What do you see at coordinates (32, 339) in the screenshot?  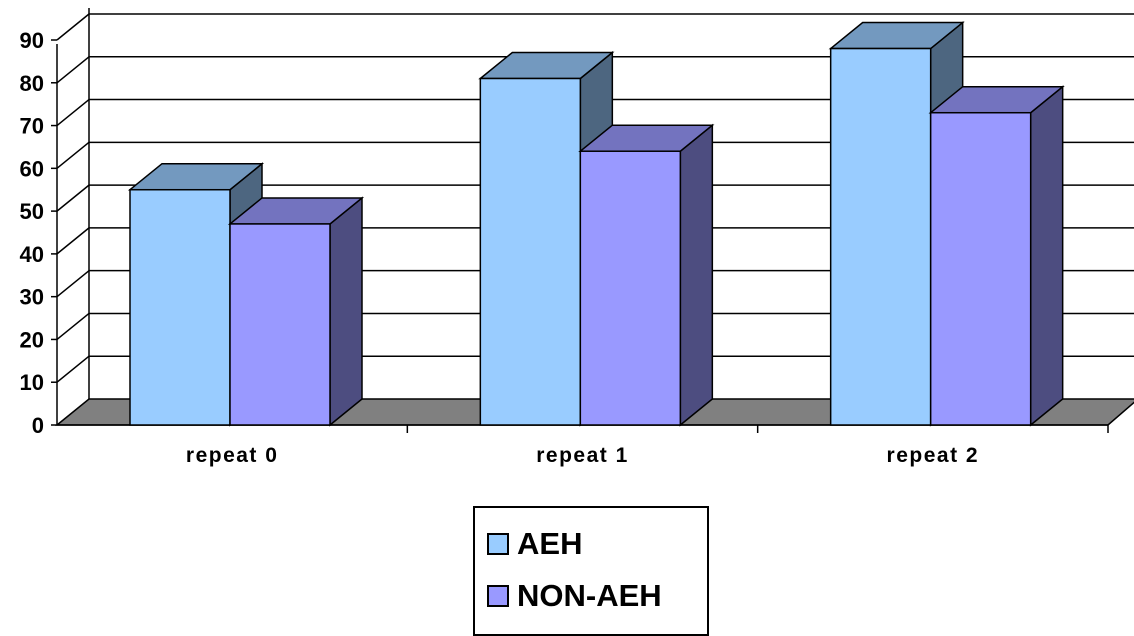 I see `y-tick-label: 20` at bounding box center [32, 339].